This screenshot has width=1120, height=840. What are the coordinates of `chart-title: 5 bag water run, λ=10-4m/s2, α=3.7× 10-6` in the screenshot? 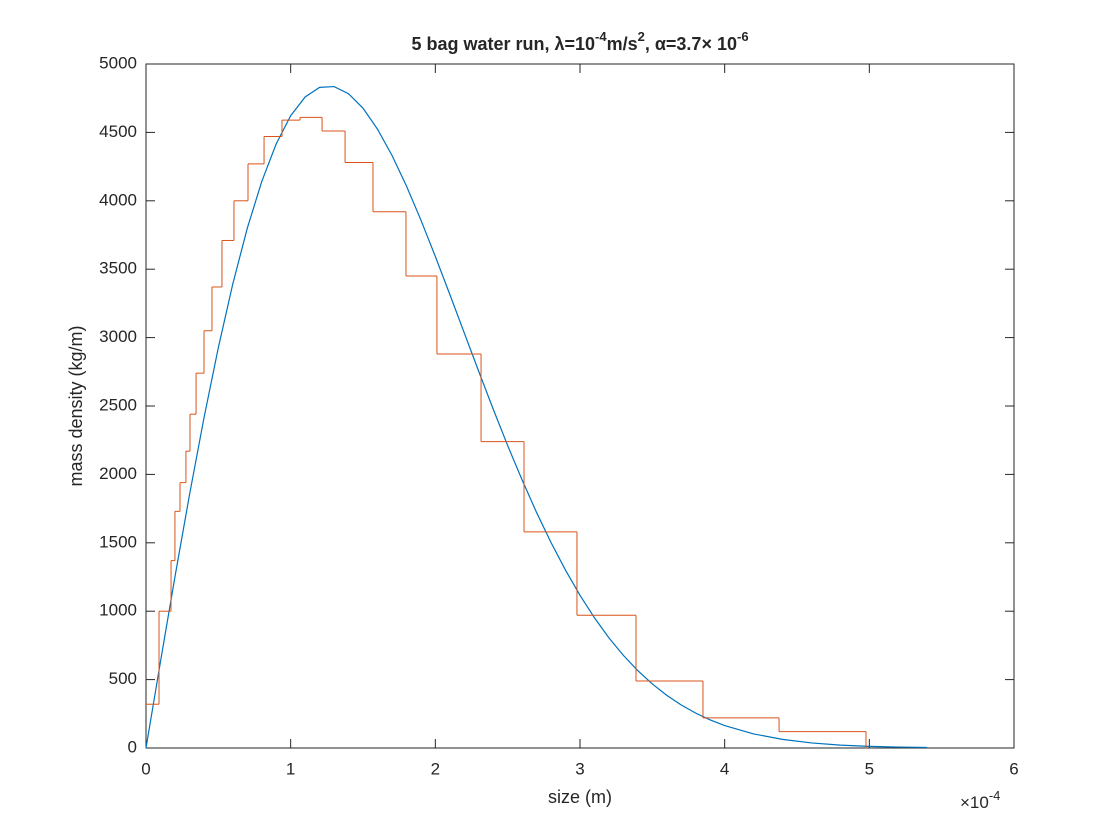 It's located at (579, 41).